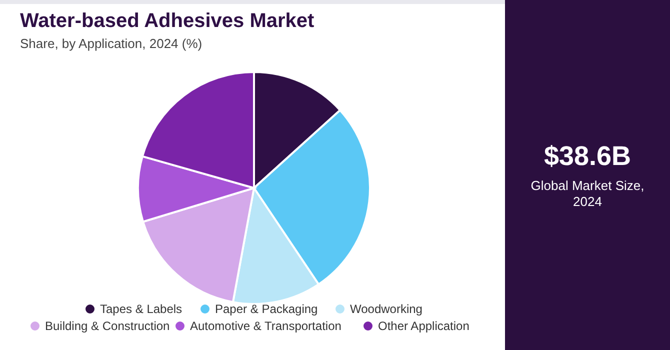  I want to click on legend-label: Tapes & Labels, so click(141, 309).